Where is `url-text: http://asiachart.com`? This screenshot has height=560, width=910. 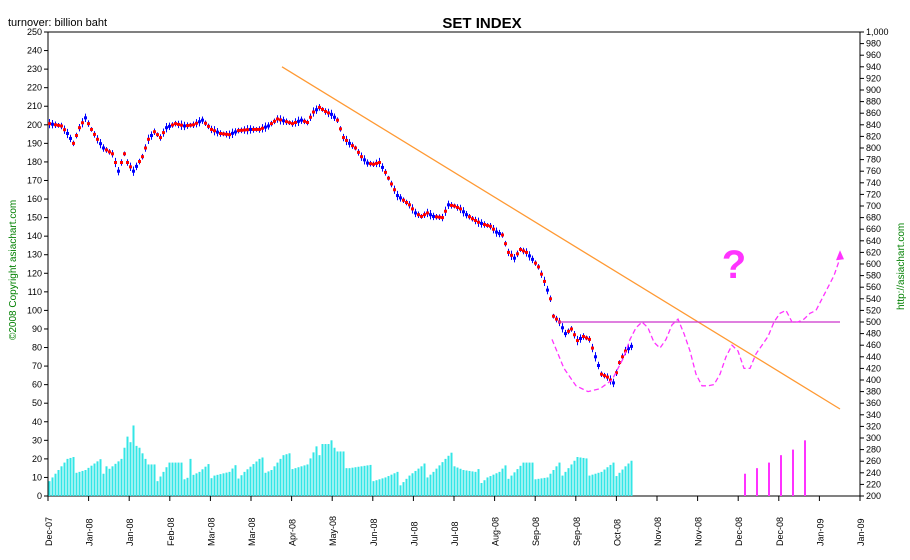 url-text: http://asiachart.com is located at coordinates (901, 266).